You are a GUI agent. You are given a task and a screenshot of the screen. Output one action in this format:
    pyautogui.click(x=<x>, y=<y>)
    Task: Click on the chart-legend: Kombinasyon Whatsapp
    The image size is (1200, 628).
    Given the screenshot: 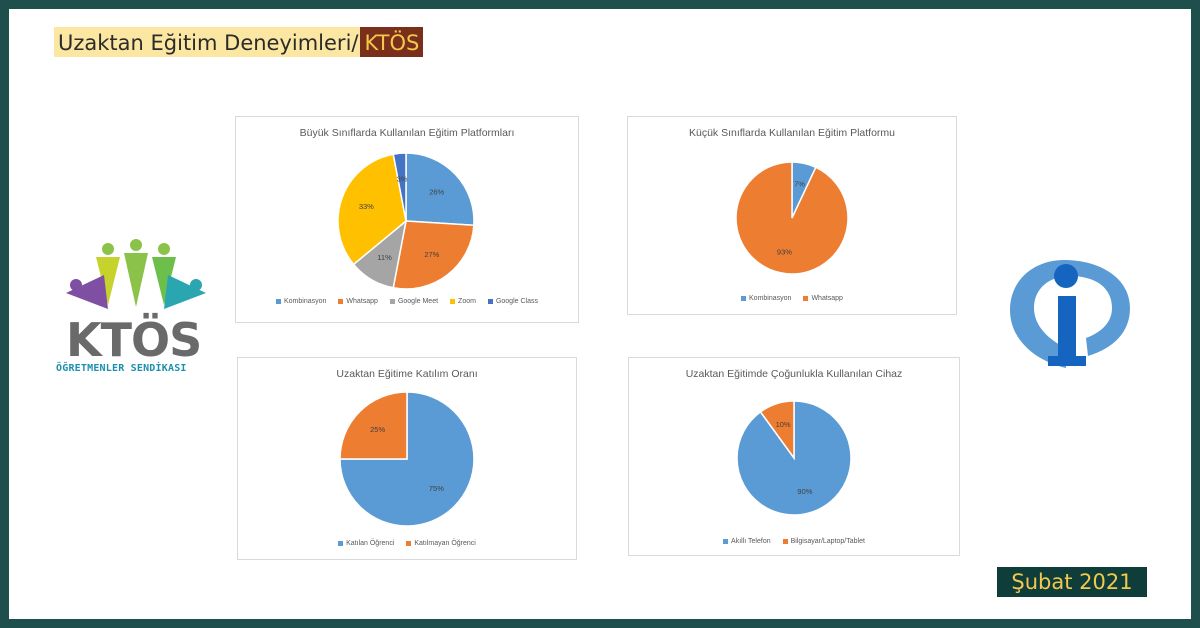 What is the action you would take?
    pyautogui.click(x=792, y=298)
    